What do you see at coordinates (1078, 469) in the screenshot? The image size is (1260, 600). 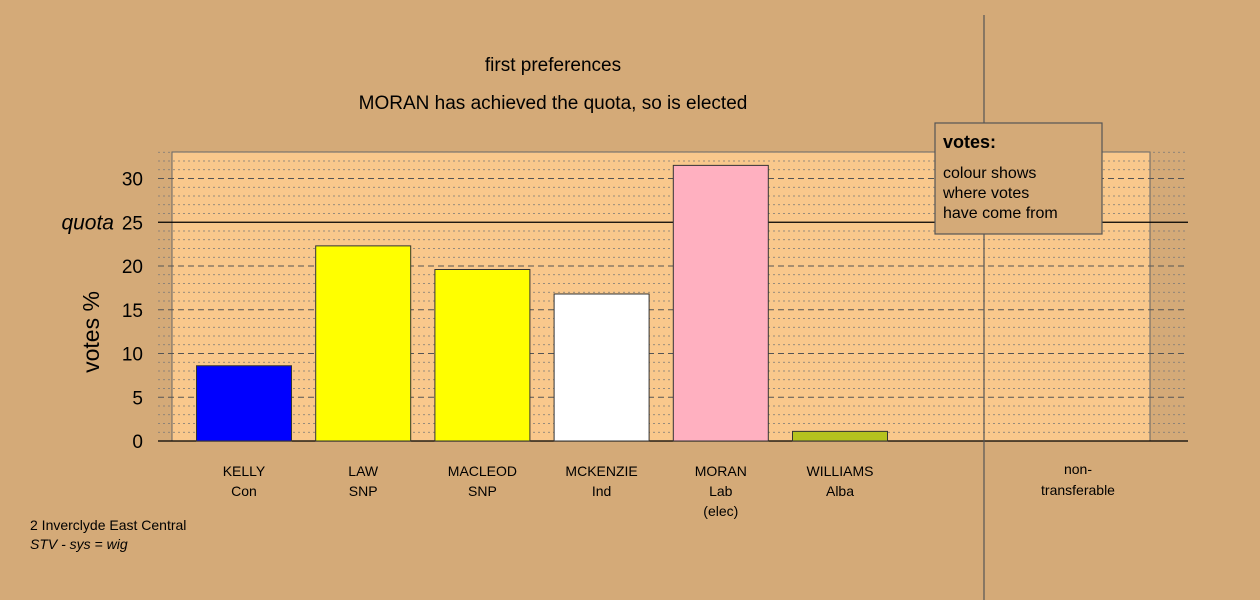 I see `x-label-nontransferable-0: non-` at bounding box center [1078, 469].